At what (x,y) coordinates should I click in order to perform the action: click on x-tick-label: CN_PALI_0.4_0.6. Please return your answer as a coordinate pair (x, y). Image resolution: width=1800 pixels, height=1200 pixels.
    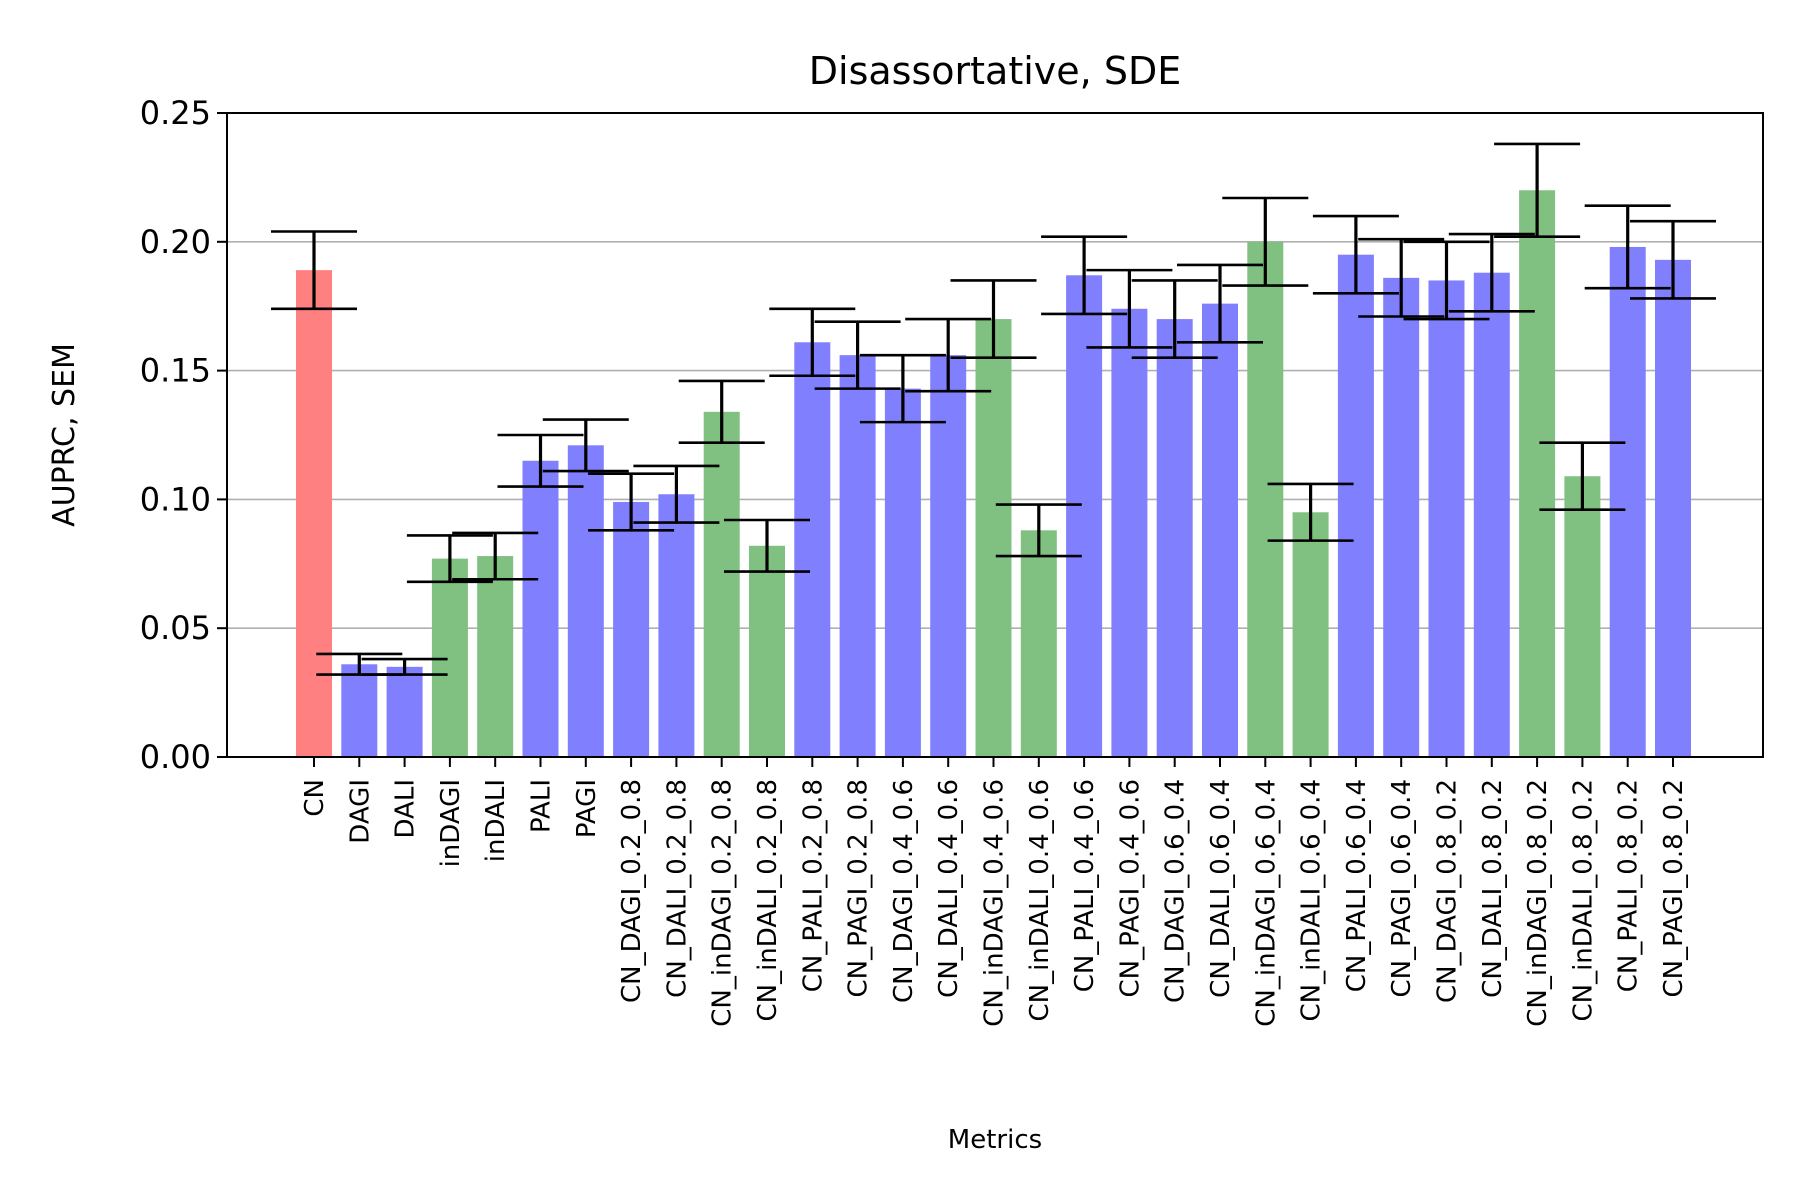
    Looking at the image, I should click on (1085, 885).